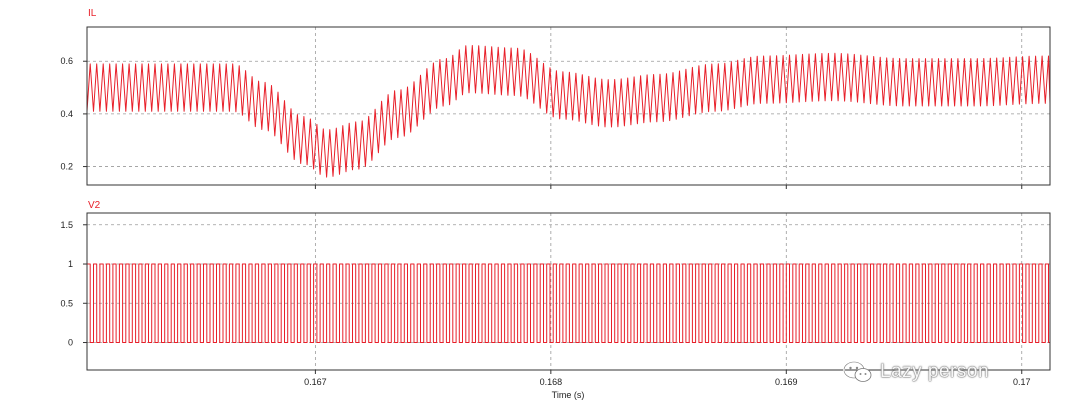 The image size is (1080, 420). I want to click on x-tick-label: 0.167, so click(315, 382).